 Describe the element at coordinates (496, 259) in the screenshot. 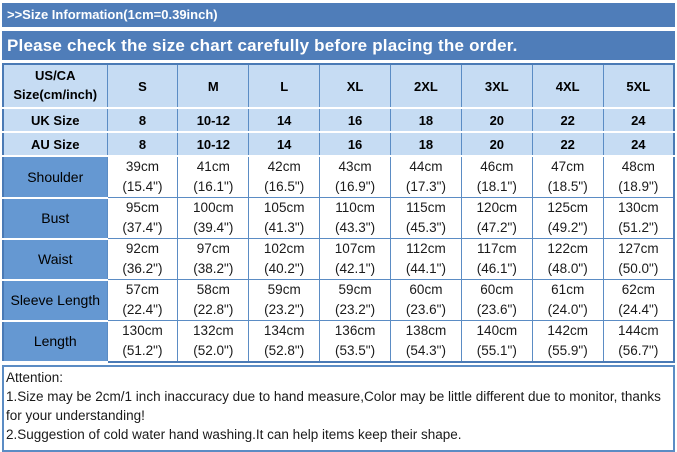

I see `measurement-cell: 117cm (46.1")` at that location.